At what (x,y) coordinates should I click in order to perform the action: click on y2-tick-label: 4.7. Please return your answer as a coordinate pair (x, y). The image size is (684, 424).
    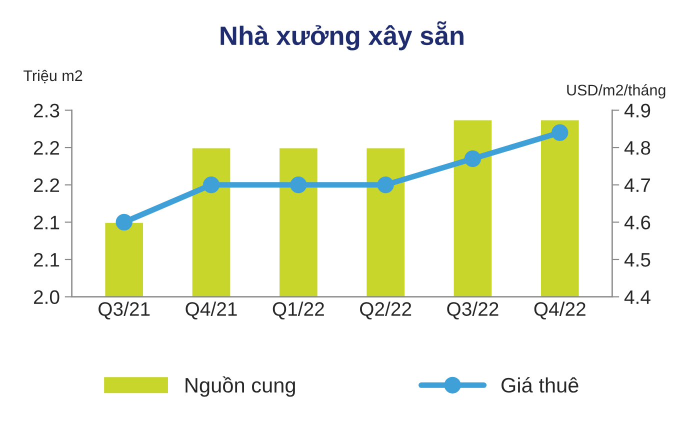
    Looking at the image, I should click on (637, 185).